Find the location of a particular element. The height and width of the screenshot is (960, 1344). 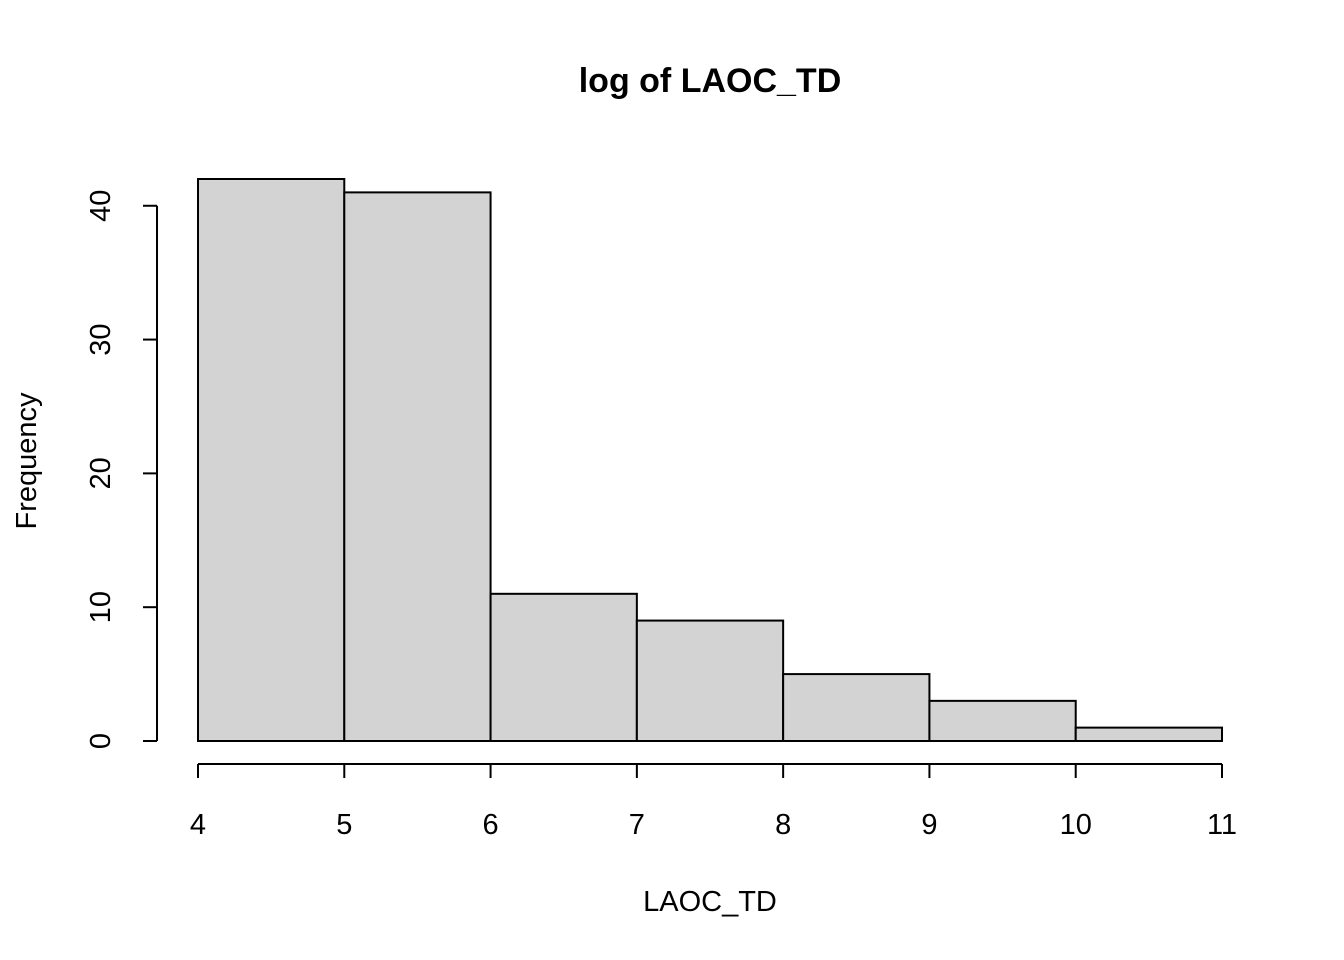

y-axis-label: Frequency is located at coordinates (27, 461).